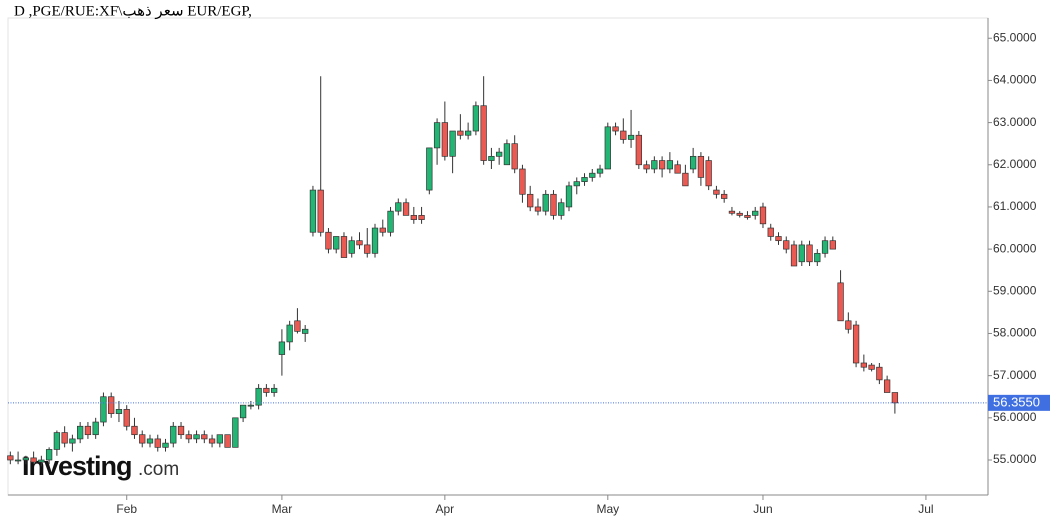 Image resolution: width=1059 pixels, height=524 pixels. I want to click on y-tick-label: 60.0000, so click(1015, 248).